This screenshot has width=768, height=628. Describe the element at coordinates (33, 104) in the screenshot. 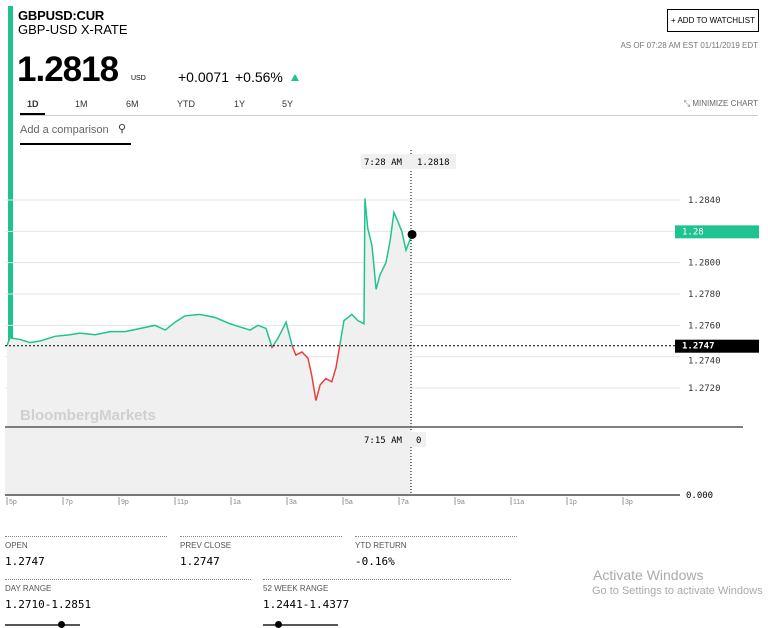

I see `tab-1d: 1D` at that location.